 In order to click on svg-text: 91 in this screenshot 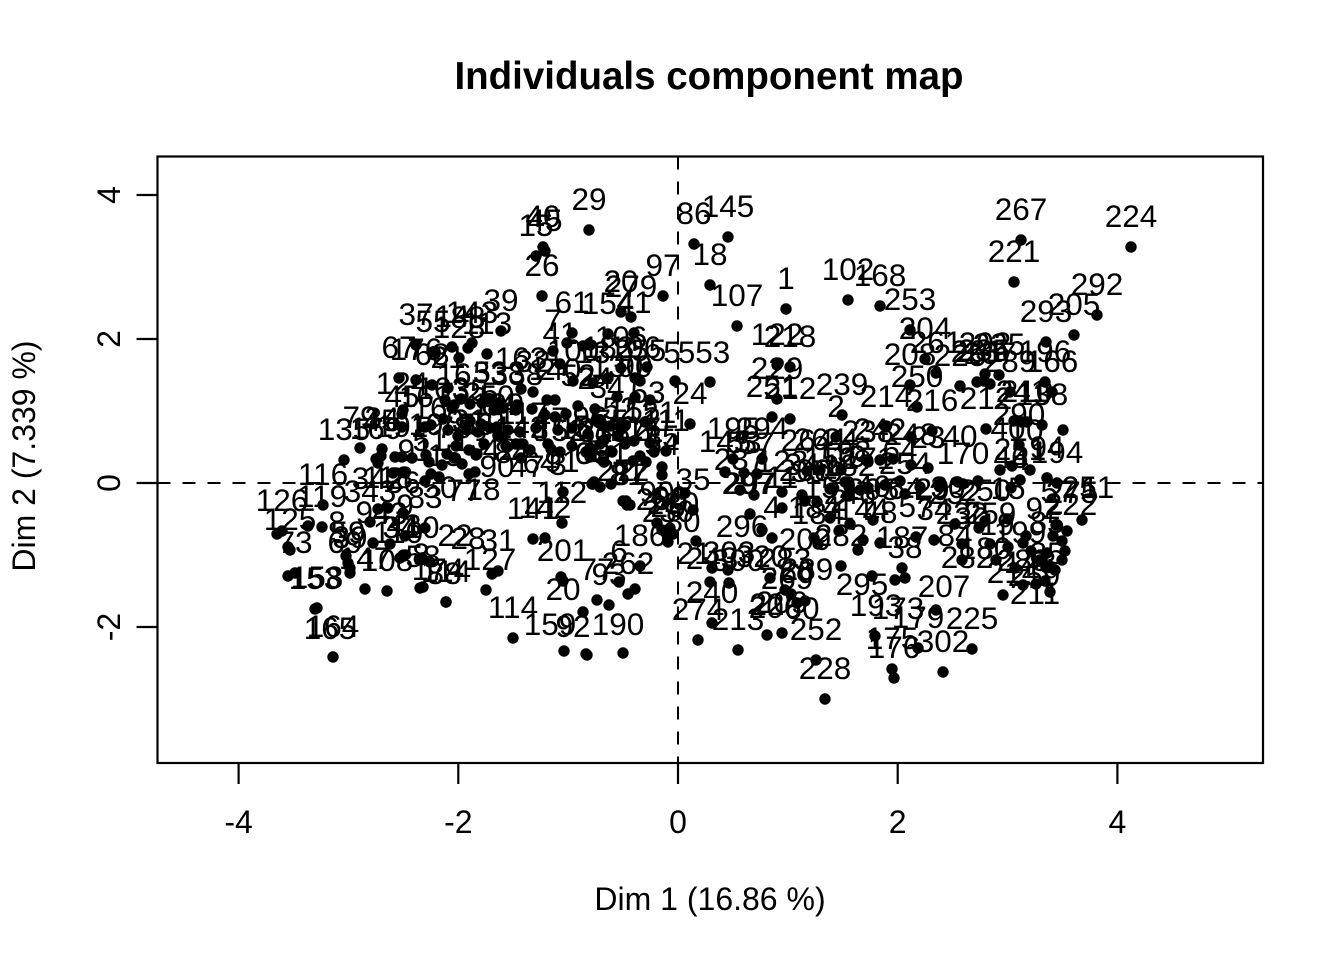, I will do `click(414, 450)`.